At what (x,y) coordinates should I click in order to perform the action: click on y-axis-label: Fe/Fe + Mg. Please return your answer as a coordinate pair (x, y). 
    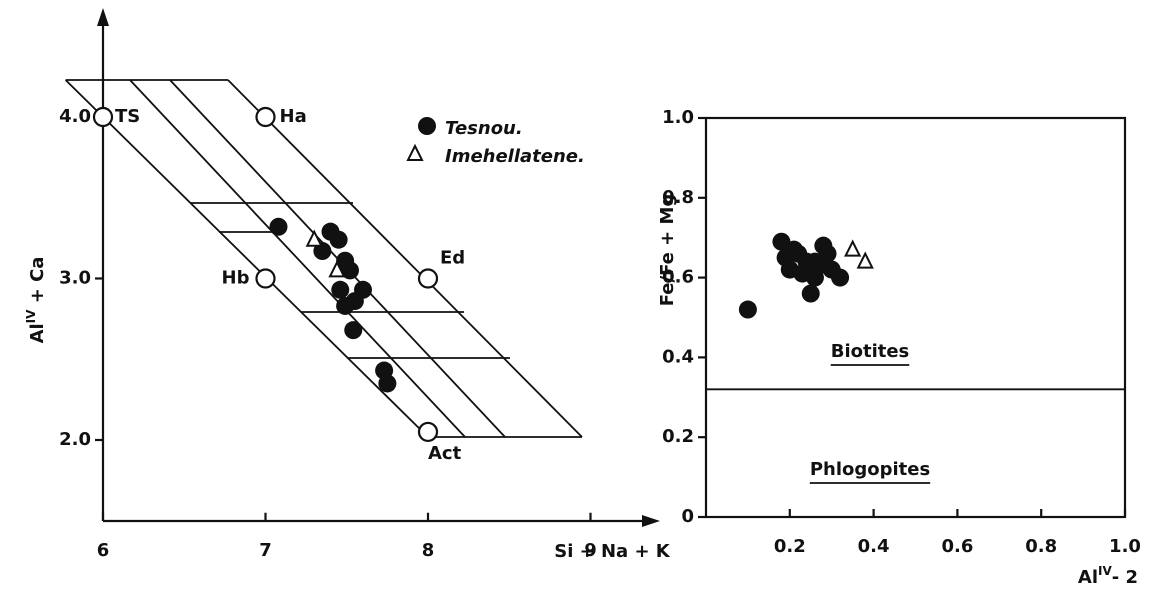
    Looking at the image, I should click on (667, 250).